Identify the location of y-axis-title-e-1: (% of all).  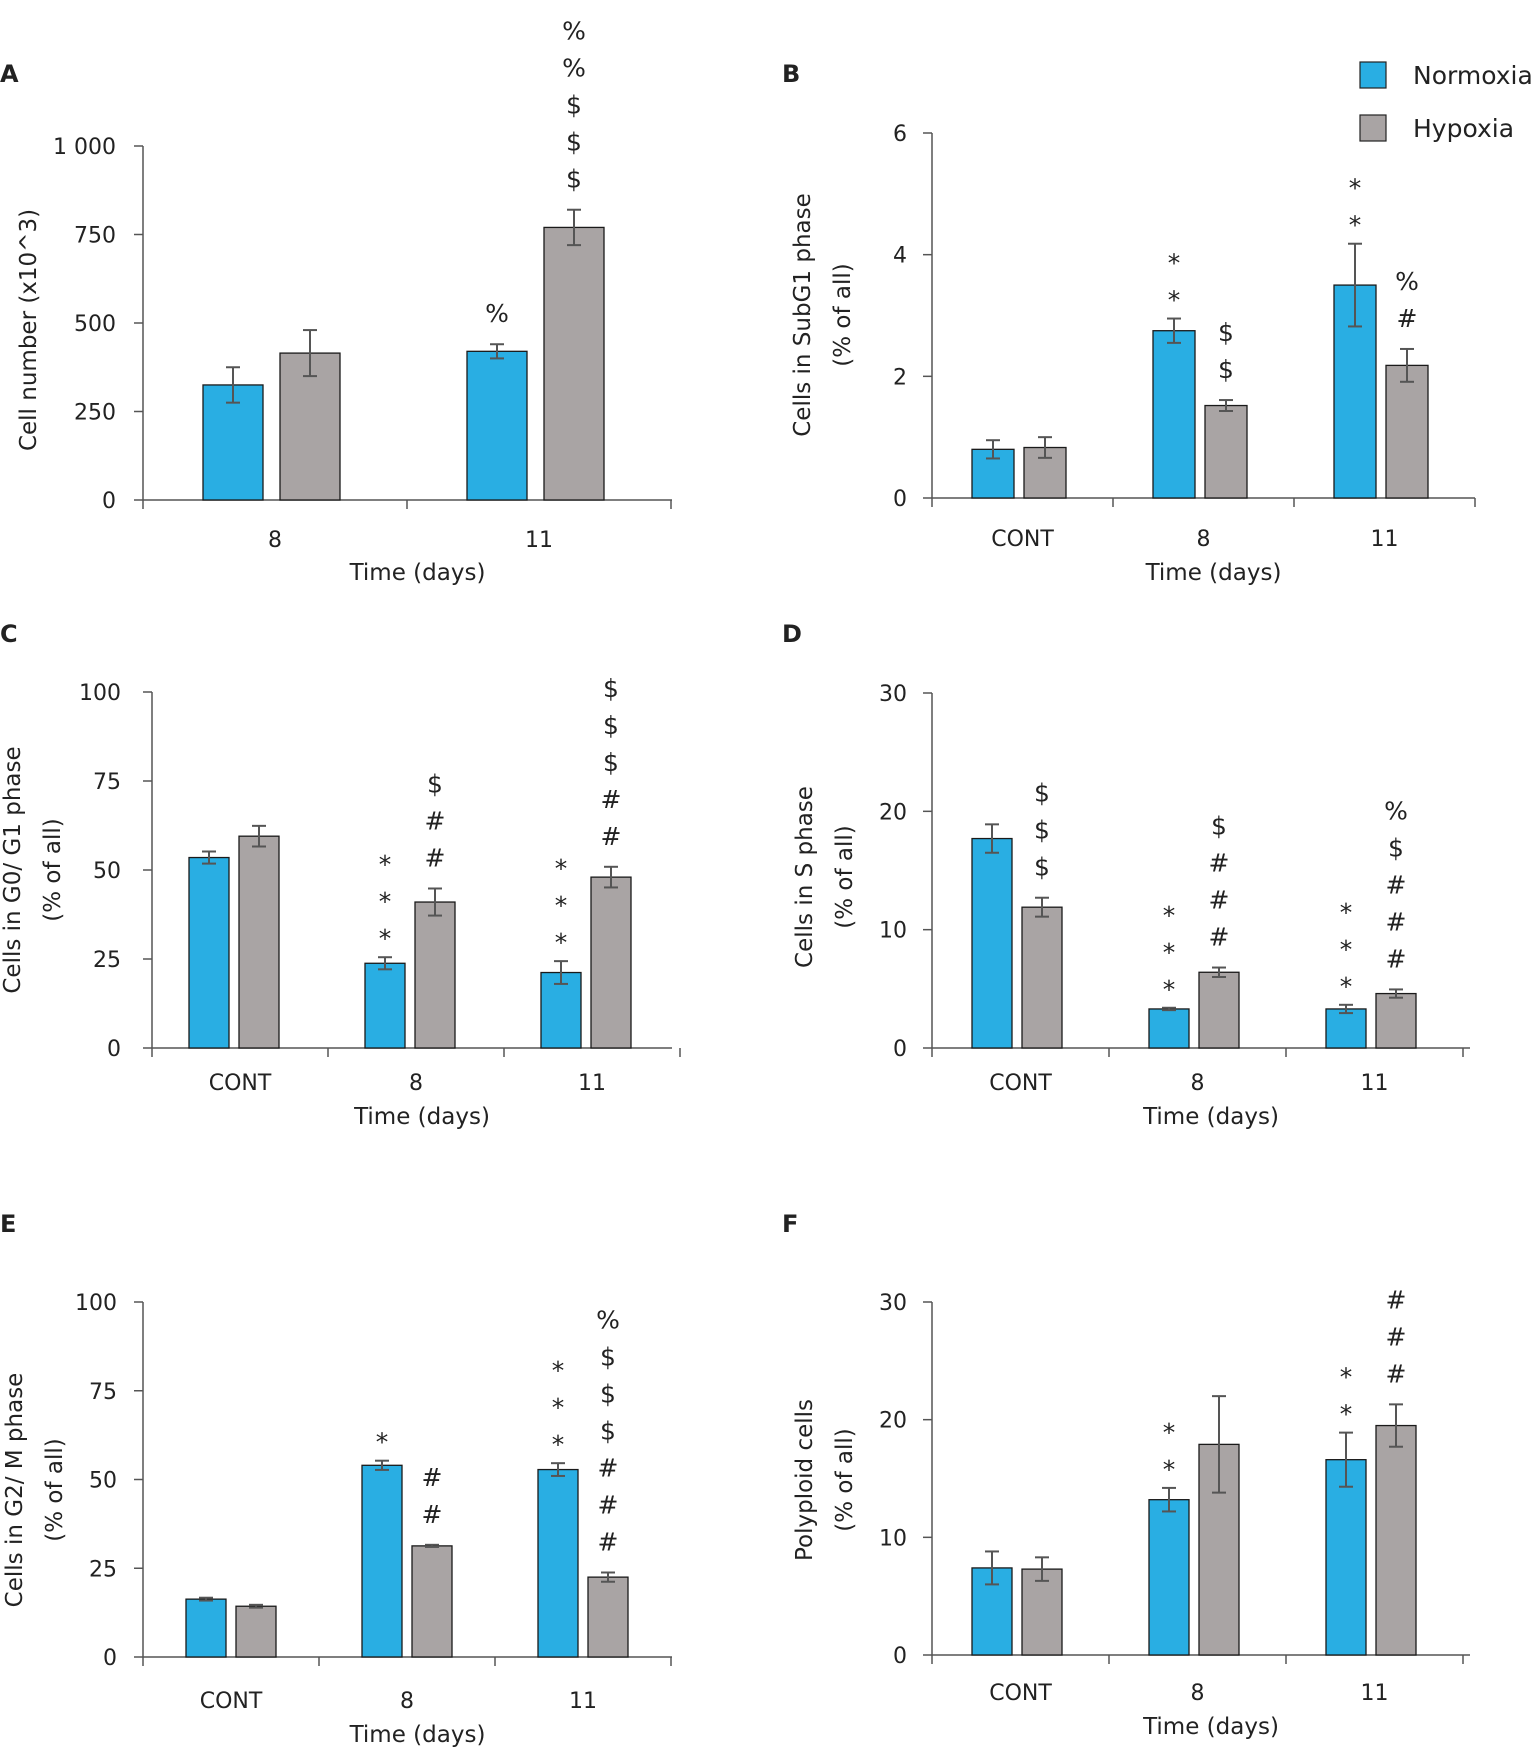
(55, 1489).